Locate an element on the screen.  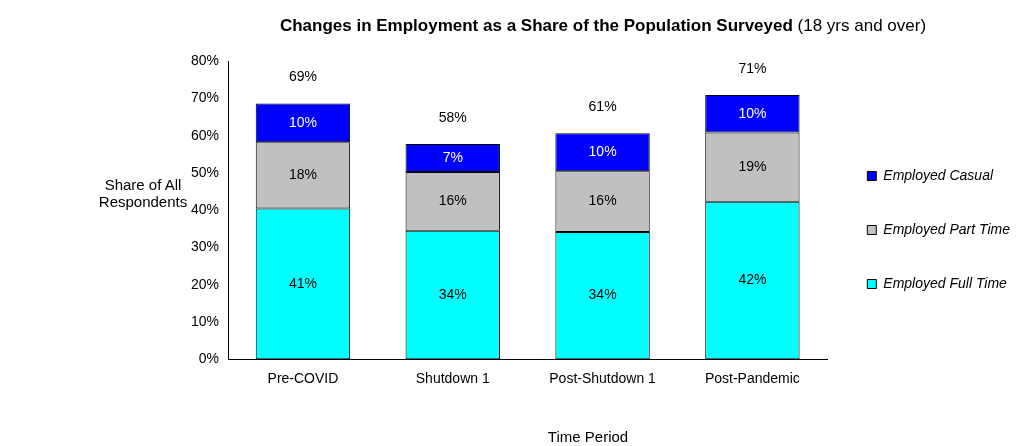
y-tick-label: 70% is located at coordinates (205, 97).